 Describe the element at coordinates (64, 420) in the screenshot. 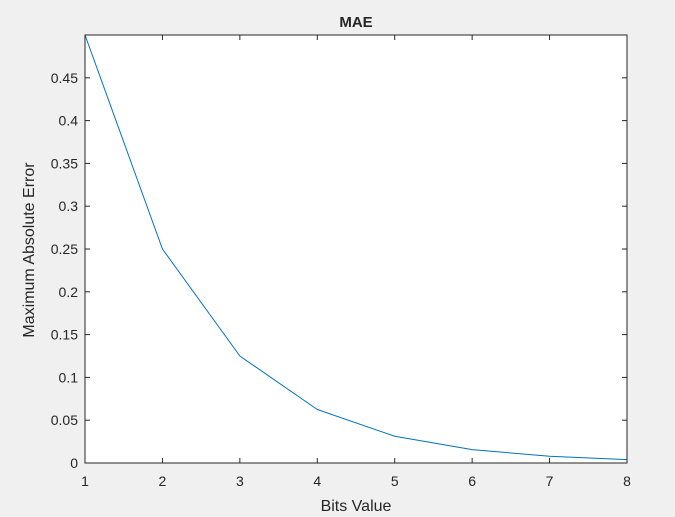

I see `y-tick-label: 0.05` at that location.